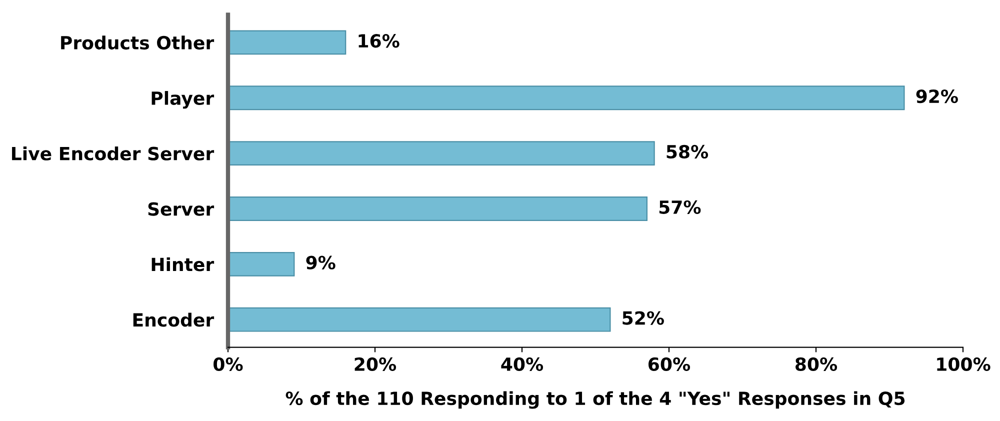 This screenshot has width=1000, height=421. What do you see at coordinates (137, 43) in the screenshot?
I see `y-tick-label: Products Other` at bounding box center [137, 43].